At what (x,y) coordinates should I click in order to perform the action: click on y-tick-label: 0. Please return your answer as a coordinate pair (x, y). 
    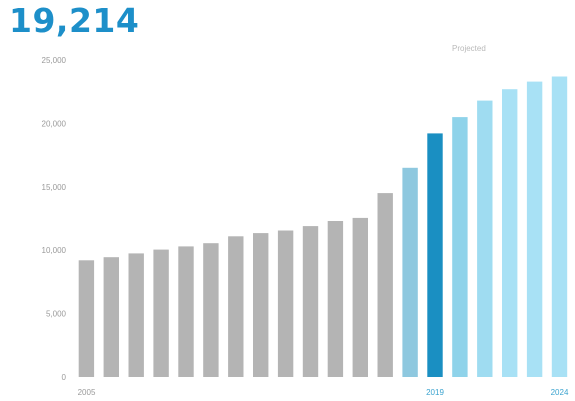
    Looking at the image, I should click on (64, 377).